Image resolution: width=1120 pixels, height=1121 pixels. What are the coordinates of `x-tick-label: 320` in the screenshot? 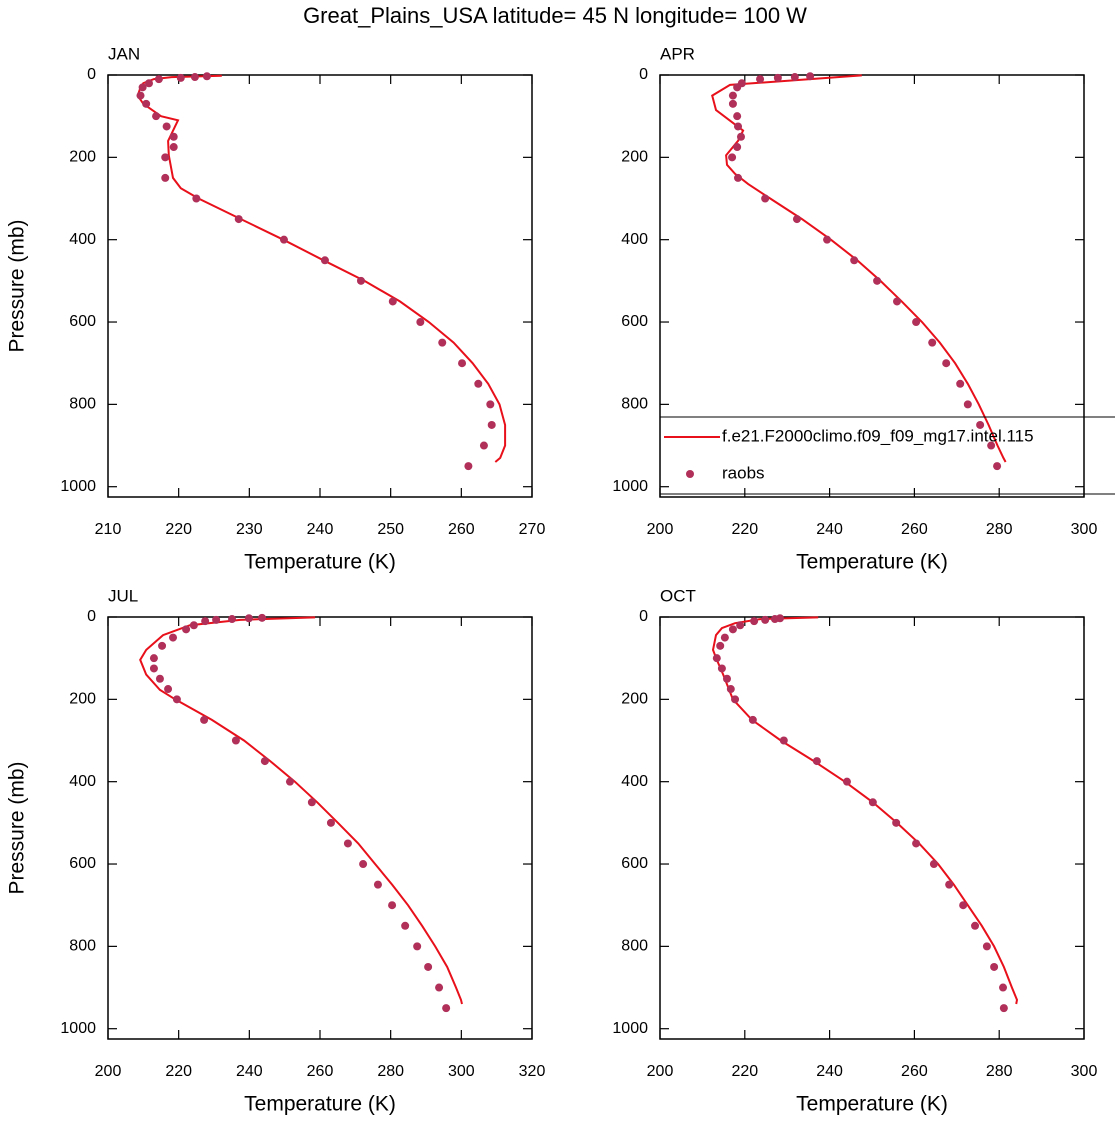 It's located at (532, 1071).